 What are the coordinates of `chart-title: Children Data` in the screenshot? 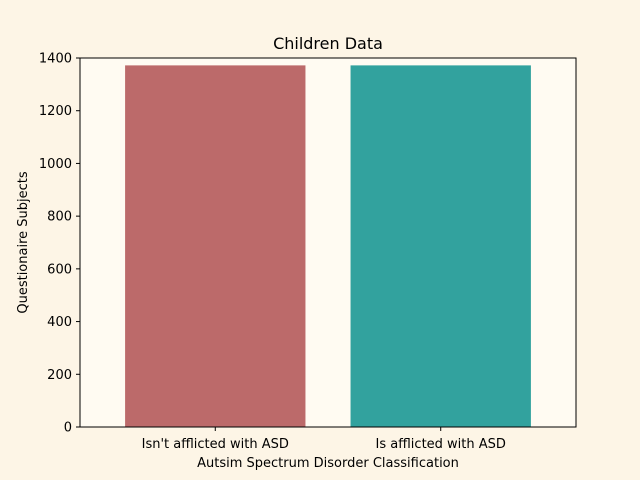 It's located at (328, 43).